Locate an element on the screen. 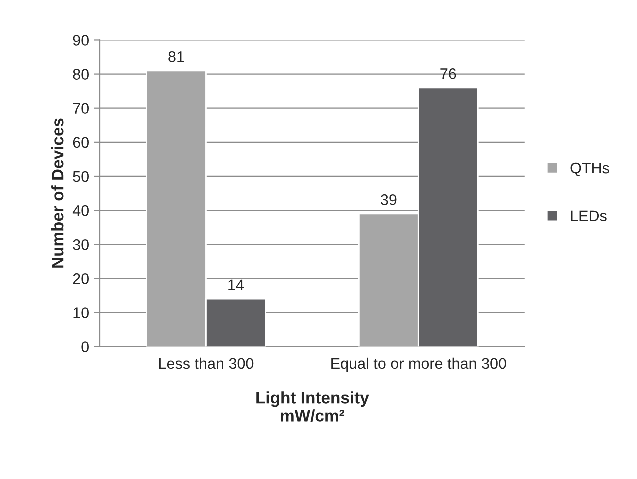 The height and width of the screenshot is (479, 637). x-axis-title: Light Intensity mW/cm² is located at coordinates (313, 407).